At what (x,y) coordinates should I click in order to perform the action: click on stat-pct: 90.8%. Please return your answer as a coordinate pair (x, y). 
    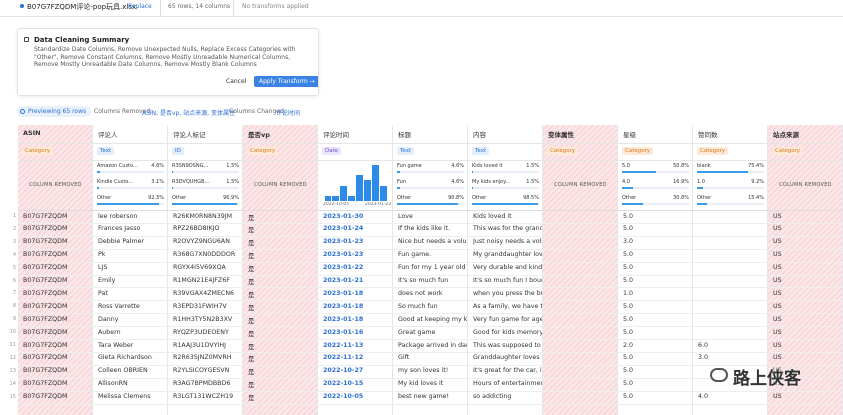
    Looking at the image, I should click on (456, 198).